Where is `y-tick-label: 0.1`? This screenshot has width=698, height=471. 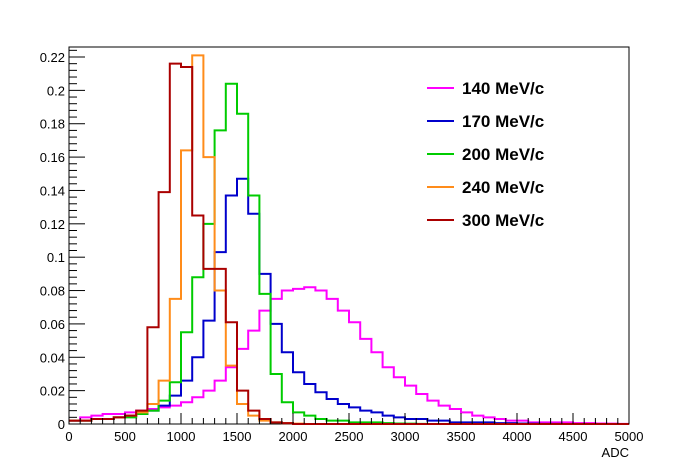
y-tick-label: 0.1 is located at coordinates (56, 257).